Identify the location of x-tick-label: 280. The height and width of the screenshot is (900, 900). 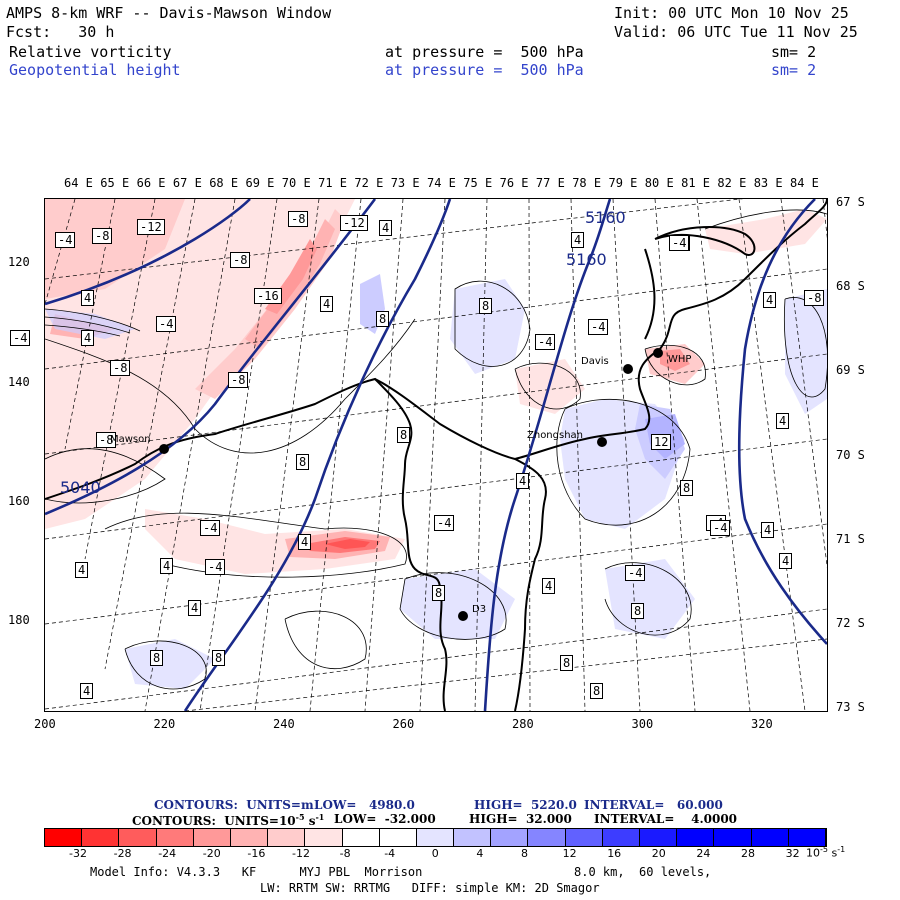
(523, 724).